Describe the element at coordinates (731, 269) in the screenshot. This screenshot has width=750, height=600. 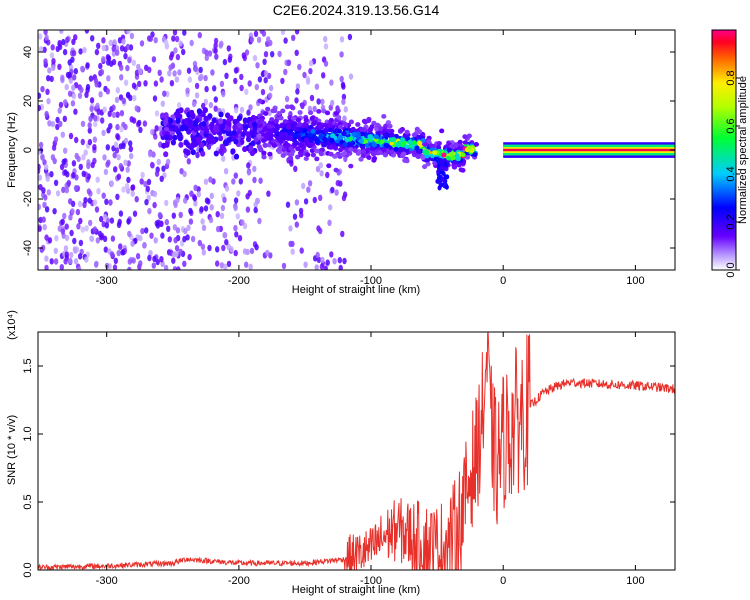
I see `colorbar-tick-label: 0.0` at that location.